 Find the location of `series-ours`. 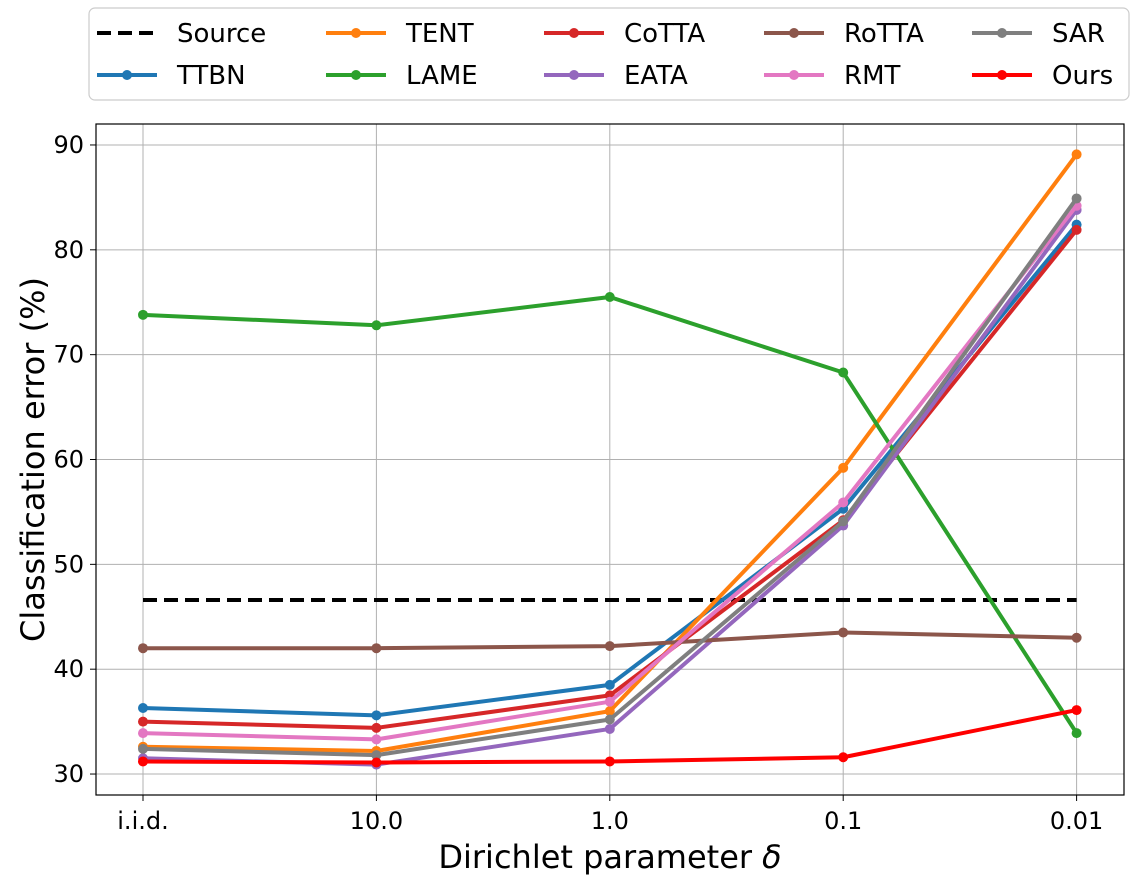

series-ours is located at coordinates (610, 736).